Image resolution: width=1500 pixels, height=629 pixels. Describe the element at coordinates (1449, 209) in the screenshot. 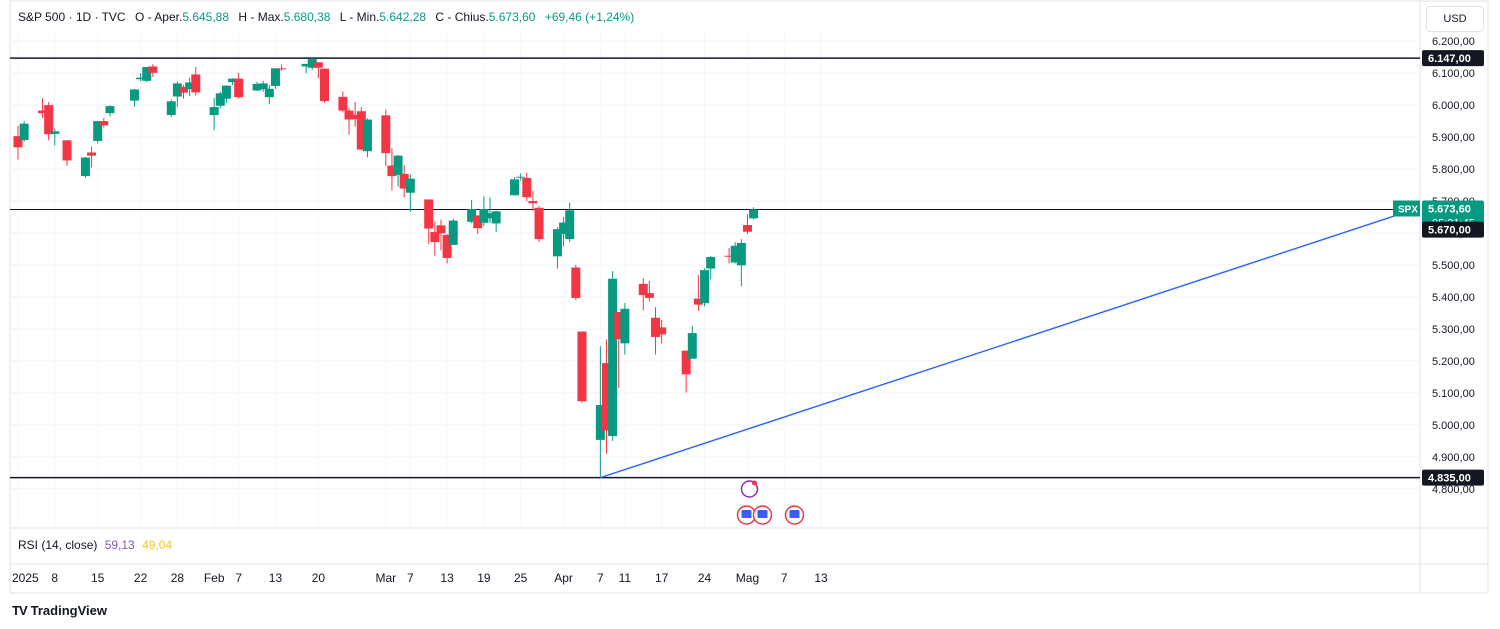

I see `current-price-label: 5.673,60` at that location.